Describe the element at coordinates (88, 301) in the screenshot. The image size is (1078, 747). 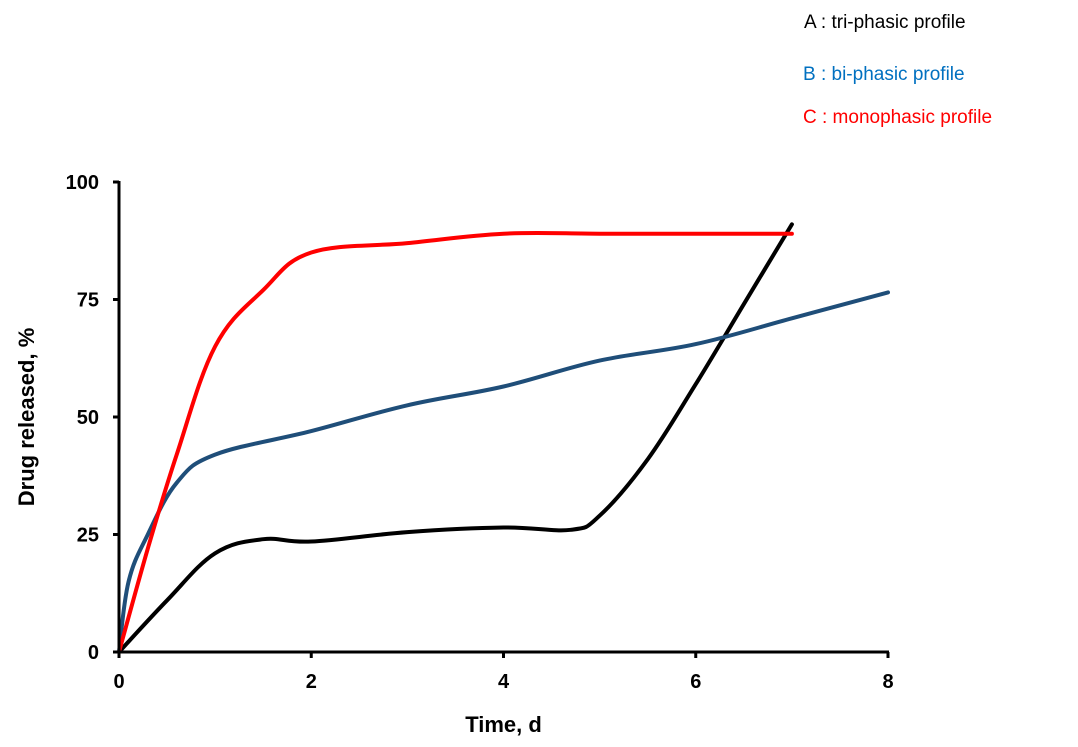
I see `y-tick-label: 75` at that location.